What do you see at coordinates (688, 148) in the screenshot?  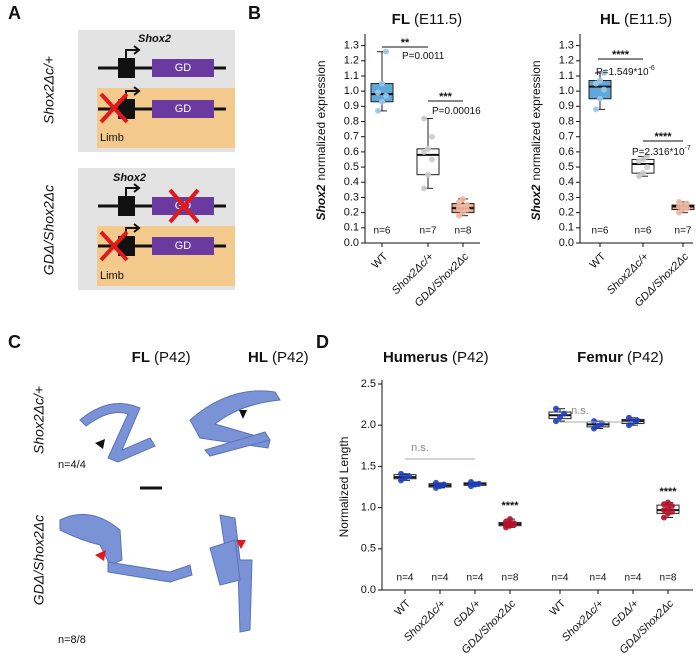 I see `p-value-exponent: -7` at bounding box center [688, 148].